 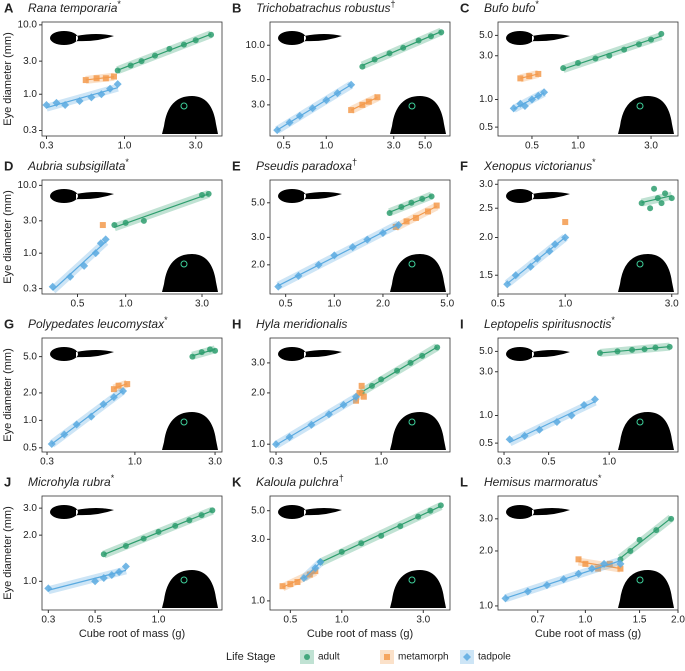 What do you see at coordinates (541, 482) in the screenshot?
I see `title-name: Hemisus marmoratus` at bounding box center [541, 482].